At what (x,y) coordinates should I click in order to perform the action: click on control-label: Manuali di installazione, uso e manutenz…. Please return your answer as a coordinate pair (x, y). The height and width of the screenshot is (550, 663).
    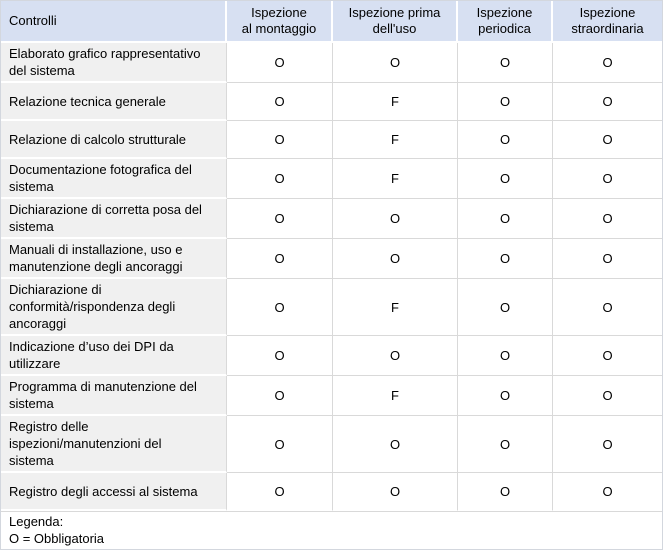
    Looking at the image, I should click on (114, 259).